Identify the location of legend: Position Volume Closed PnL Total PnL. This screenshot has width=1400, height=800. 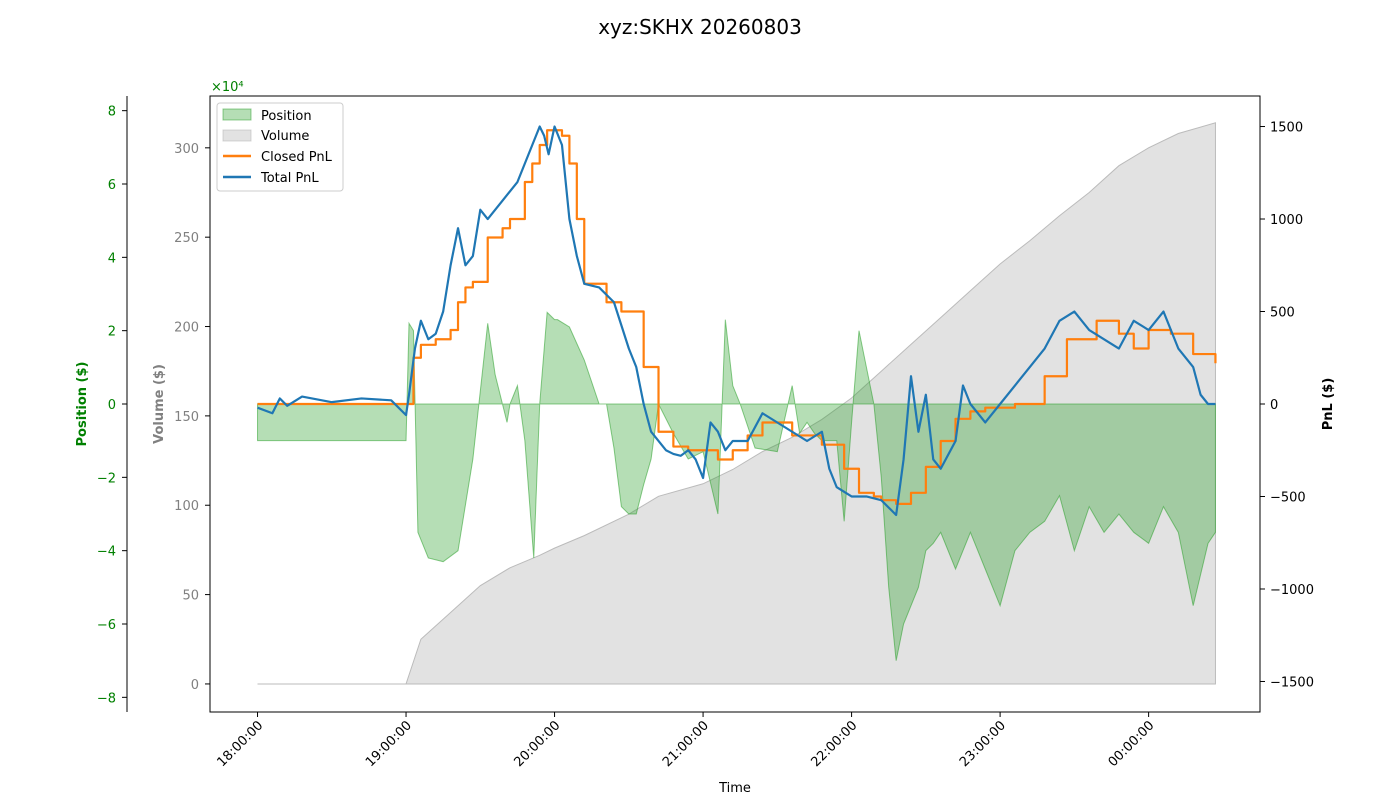
(280, 147).